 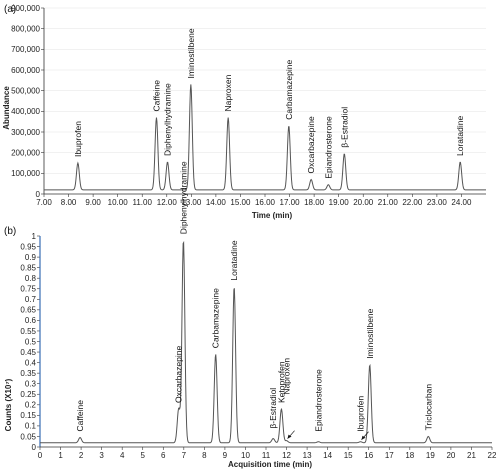 What do you see at coordinates (69, 202) in the screenshot?
I see `x-tick-label: 8.00` at bounding box center [69, 202].